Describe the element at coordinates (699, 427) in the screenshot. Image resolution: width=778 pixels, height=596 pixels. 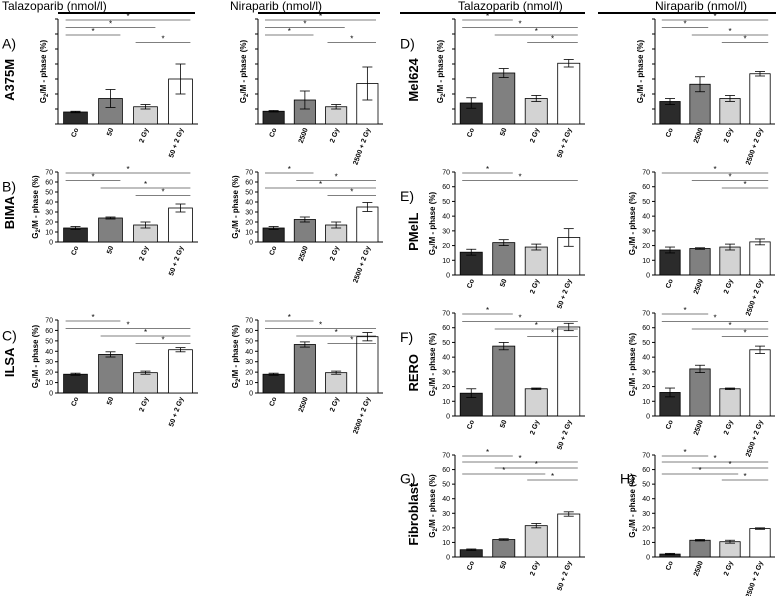
I see `x-tick-label: 2500` at that location.